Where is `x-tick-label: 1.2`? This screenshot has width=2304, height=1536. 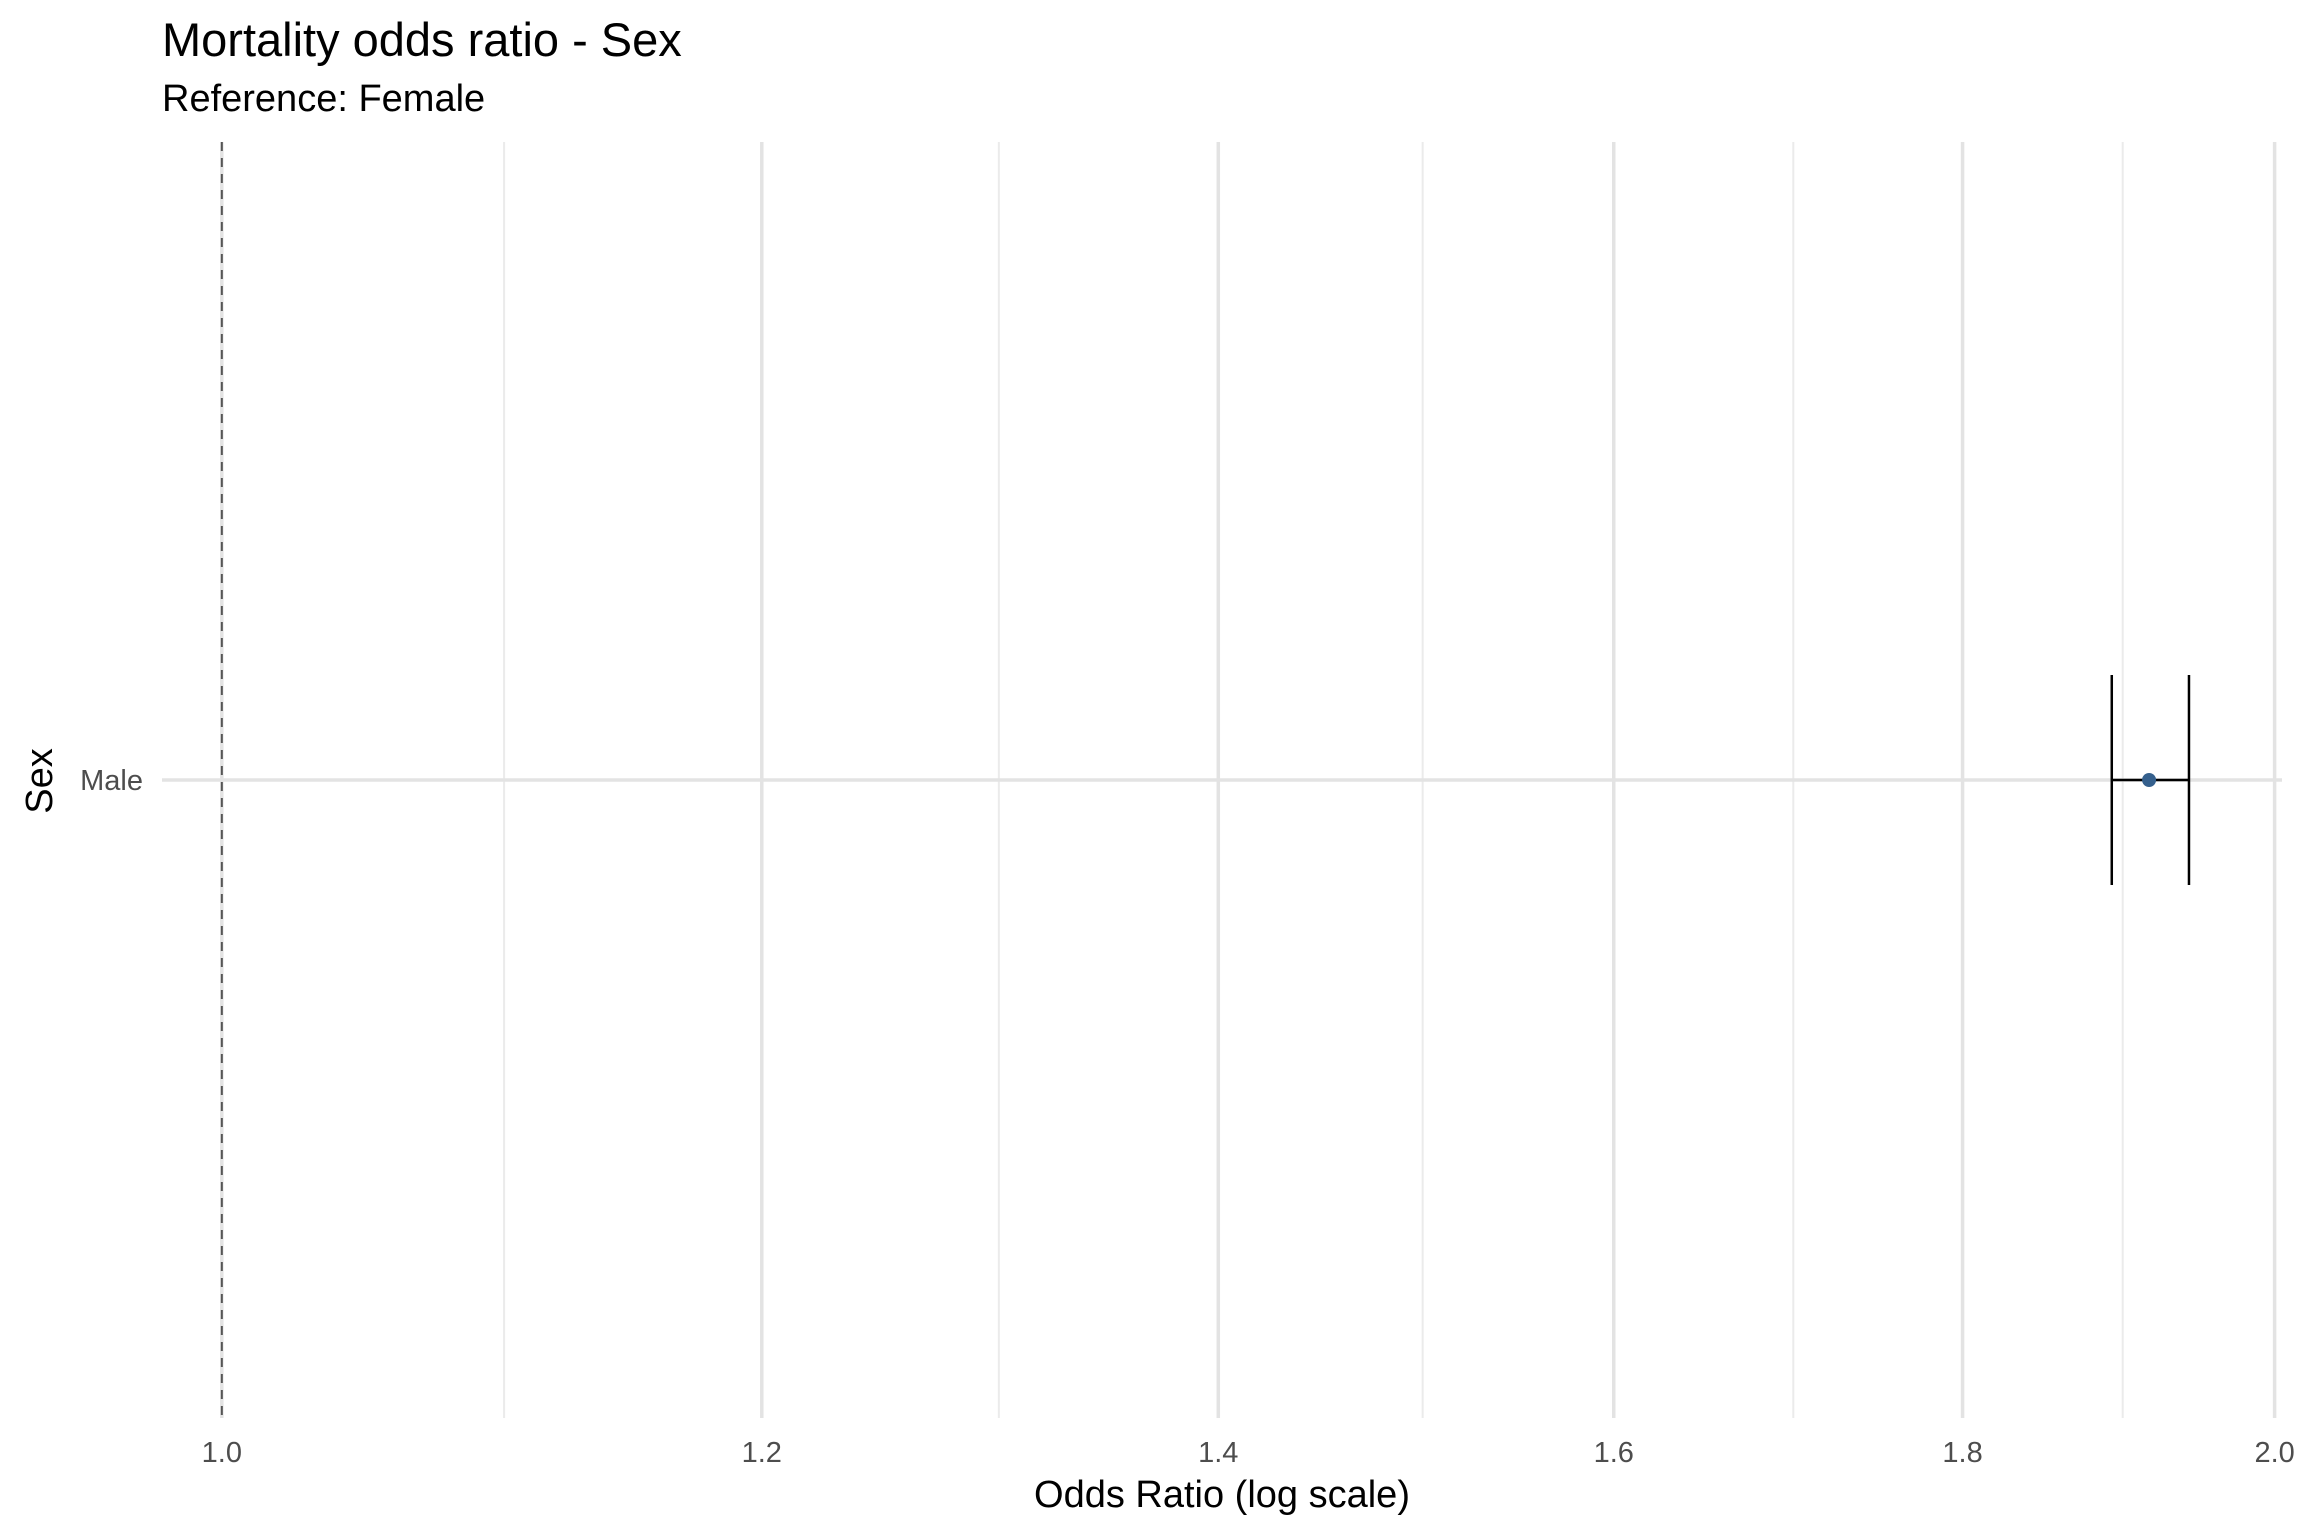
x-tick-label: 1.2 is located at coordinates (762, 1453).